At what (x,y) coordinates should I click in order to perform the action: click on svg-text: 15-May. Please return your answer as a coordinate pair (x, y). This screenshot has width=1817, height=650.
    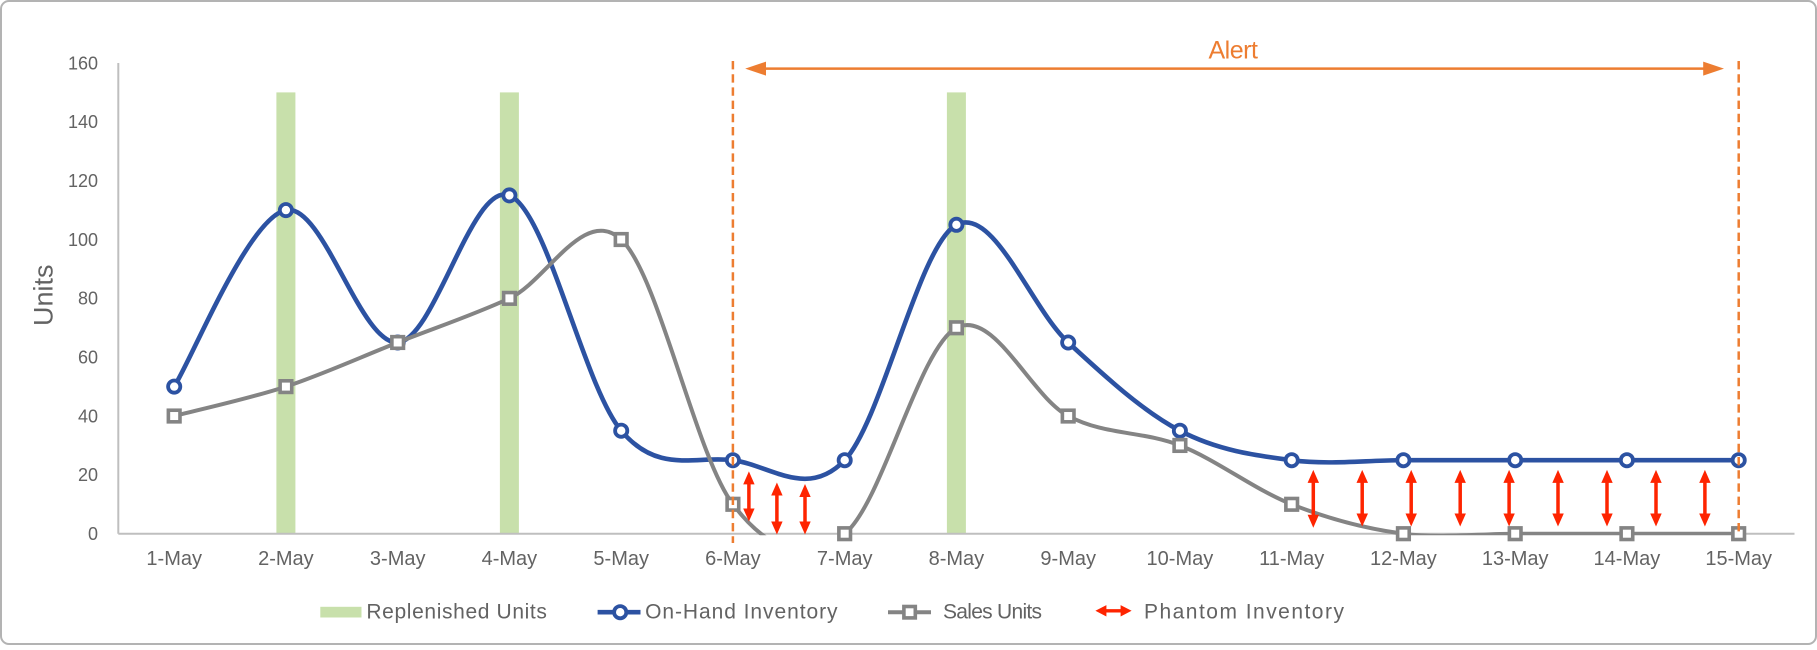
    Looking at the image, I should click on (1738, 559).